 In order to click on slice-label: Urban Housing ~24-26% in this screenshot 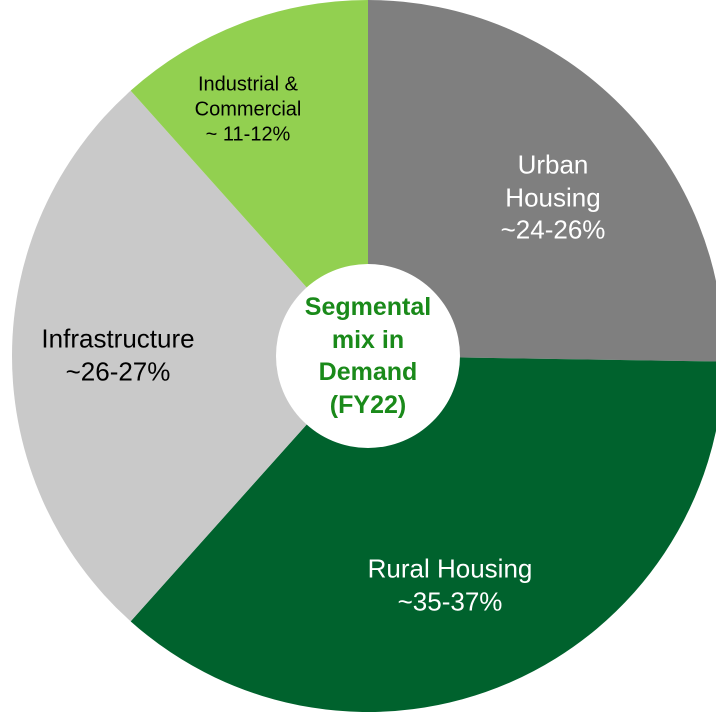, I will do `click(553, 197)`.